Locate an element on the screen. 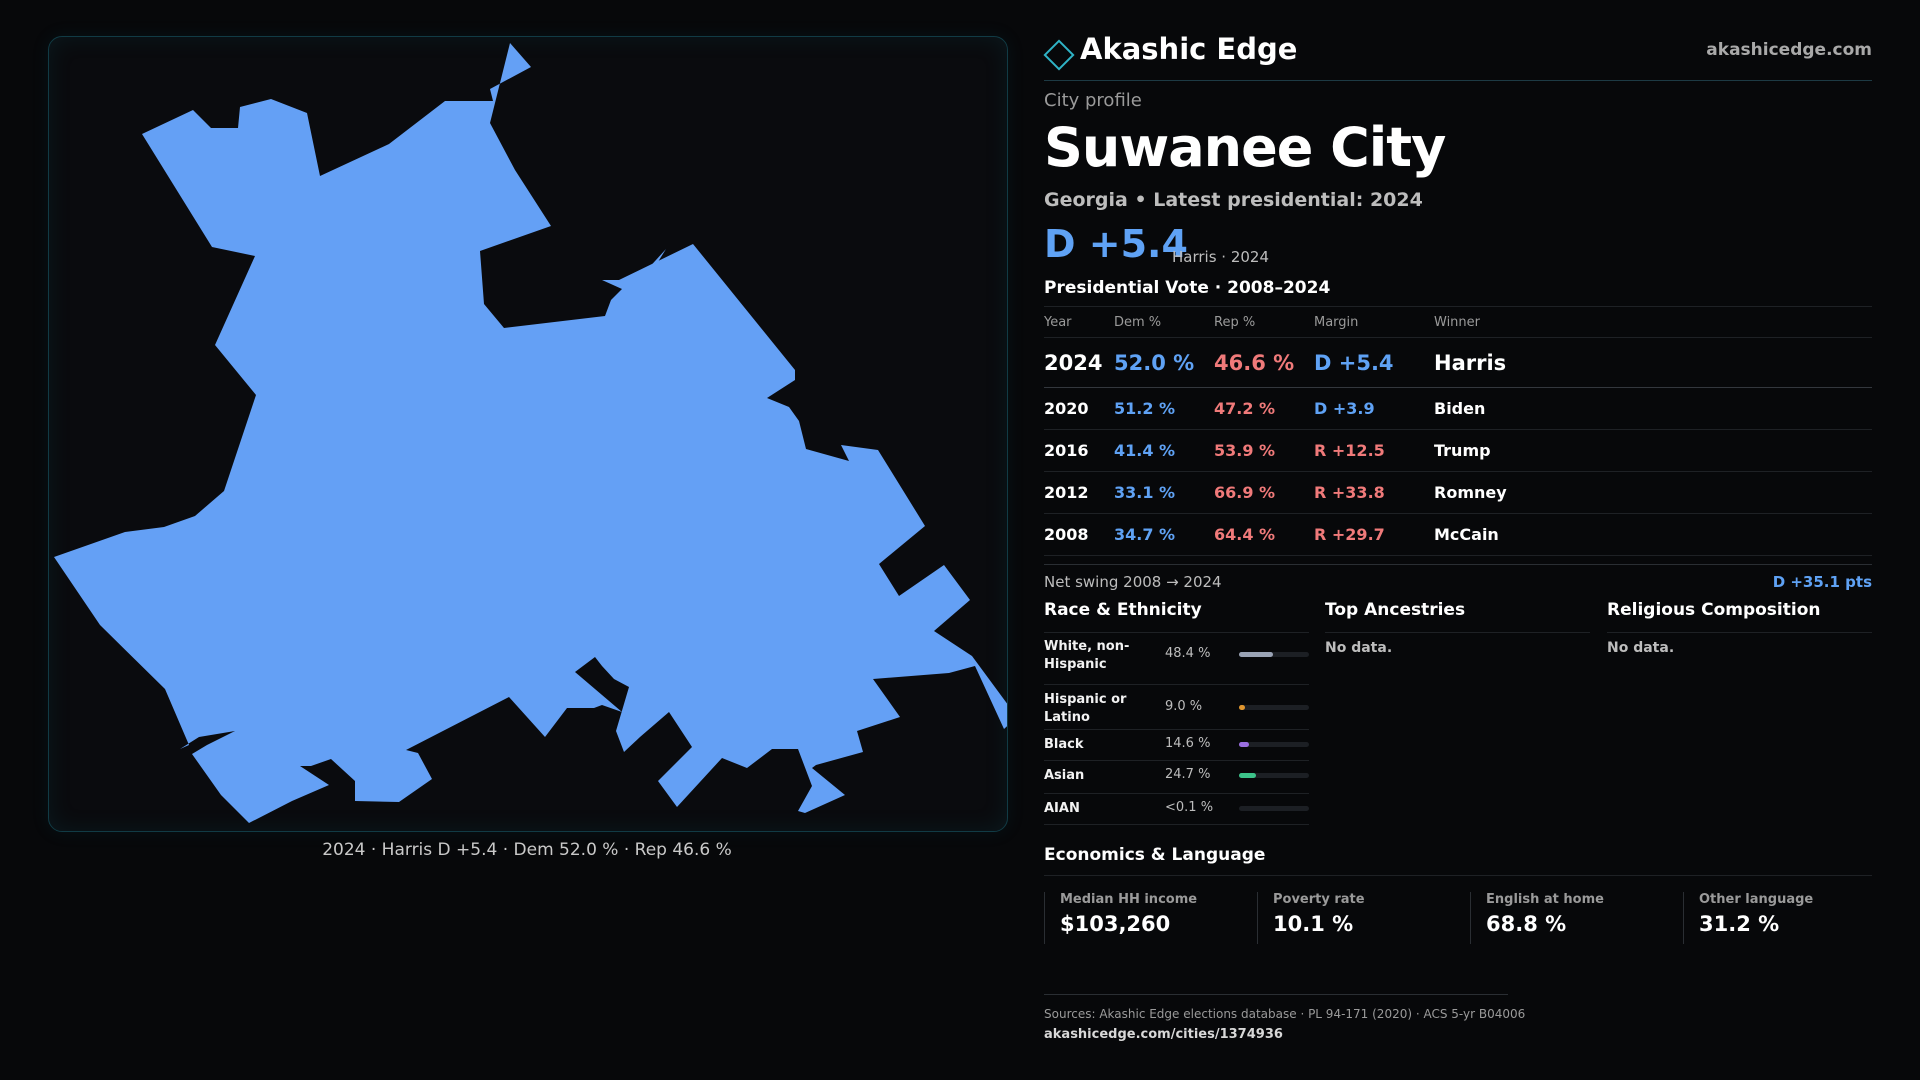 The image size is (1920, 1080). race-name: White, non-Hispanic is located at coordinates (1087, 655).